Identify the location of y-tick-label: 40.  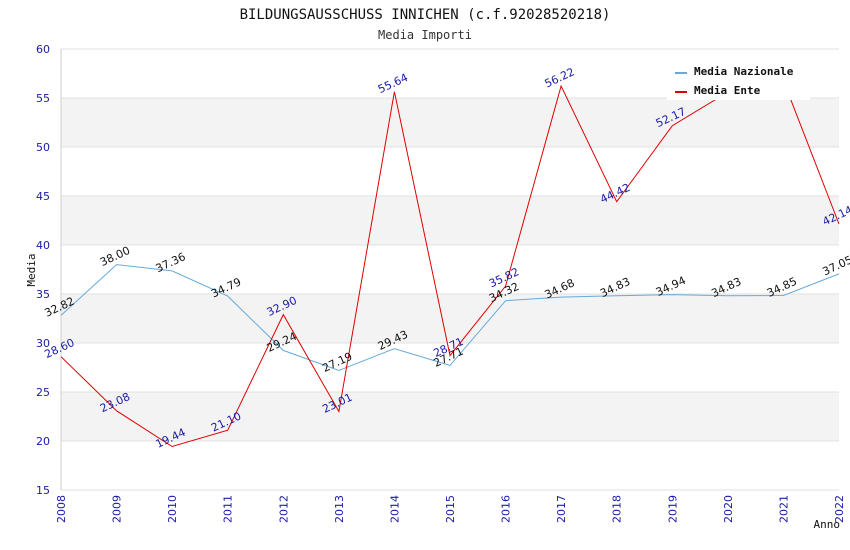
(43, 245).